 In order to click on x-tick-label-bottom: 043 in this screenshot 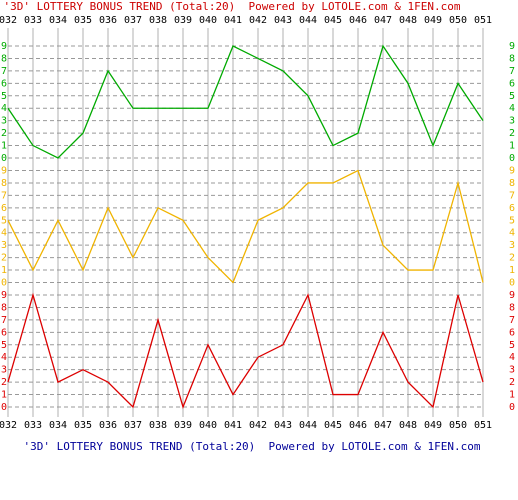, I will do `click(283, 425)`.